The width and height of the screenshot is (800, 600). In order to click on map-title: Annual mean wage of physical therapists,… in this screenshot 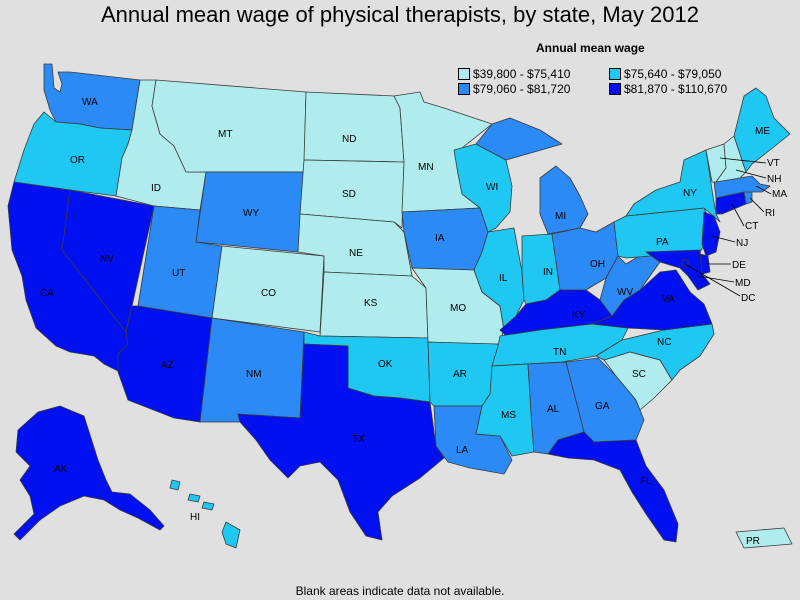, I will do `click(399, 14)`.